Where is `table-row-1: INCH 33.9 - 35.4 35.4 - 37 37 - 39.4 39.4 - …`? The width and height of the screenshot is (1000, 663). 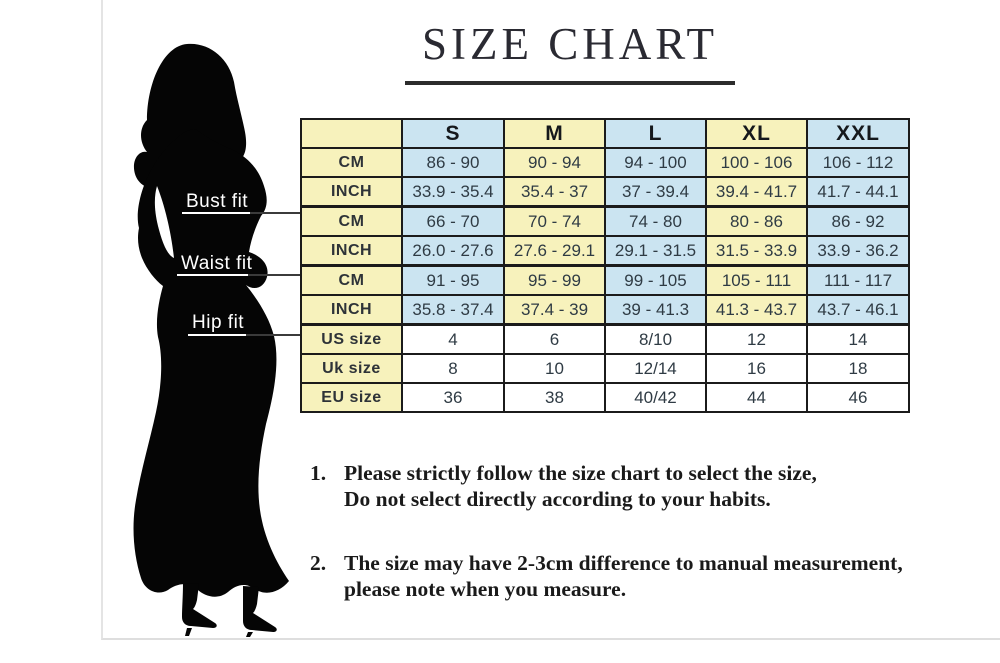
table-row-1: INCH 33.9 - 35.4 35.4 - 37 37 - 39.4 39.4 - … is located at coordinates (605, 192).